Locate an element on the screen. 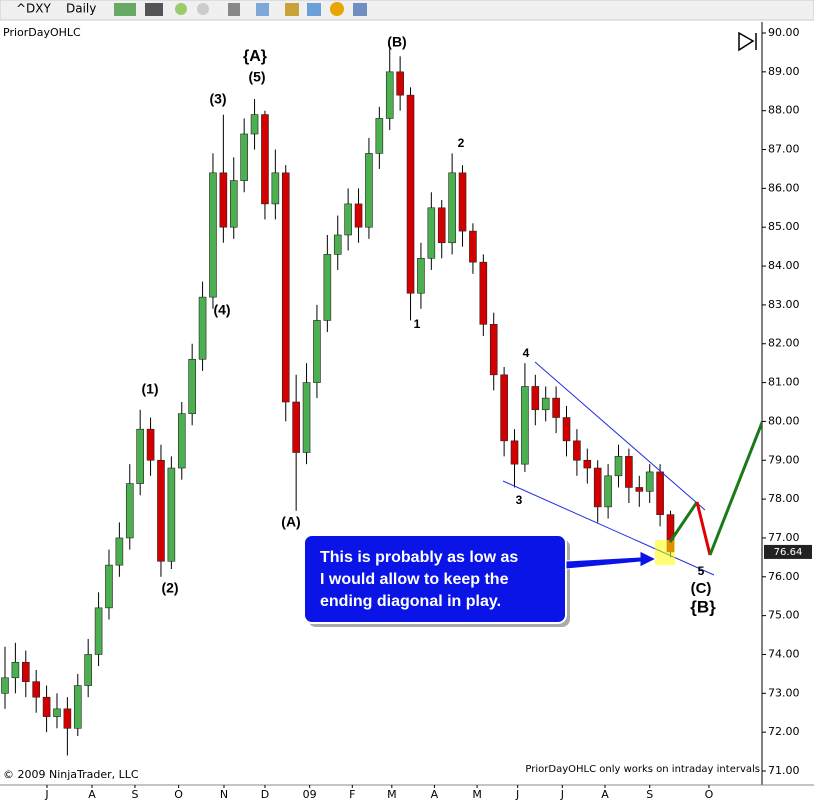 This screenshot has height=809, width=814. wave-label: (5) is located at coordinates (256, 77).